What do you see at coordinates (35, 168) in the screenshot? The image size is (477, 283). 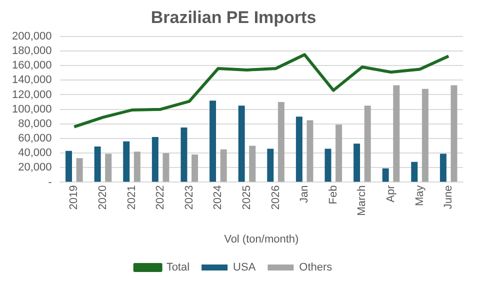 I see `y-tick-label: 20,000` at bounding box center [35, 168].